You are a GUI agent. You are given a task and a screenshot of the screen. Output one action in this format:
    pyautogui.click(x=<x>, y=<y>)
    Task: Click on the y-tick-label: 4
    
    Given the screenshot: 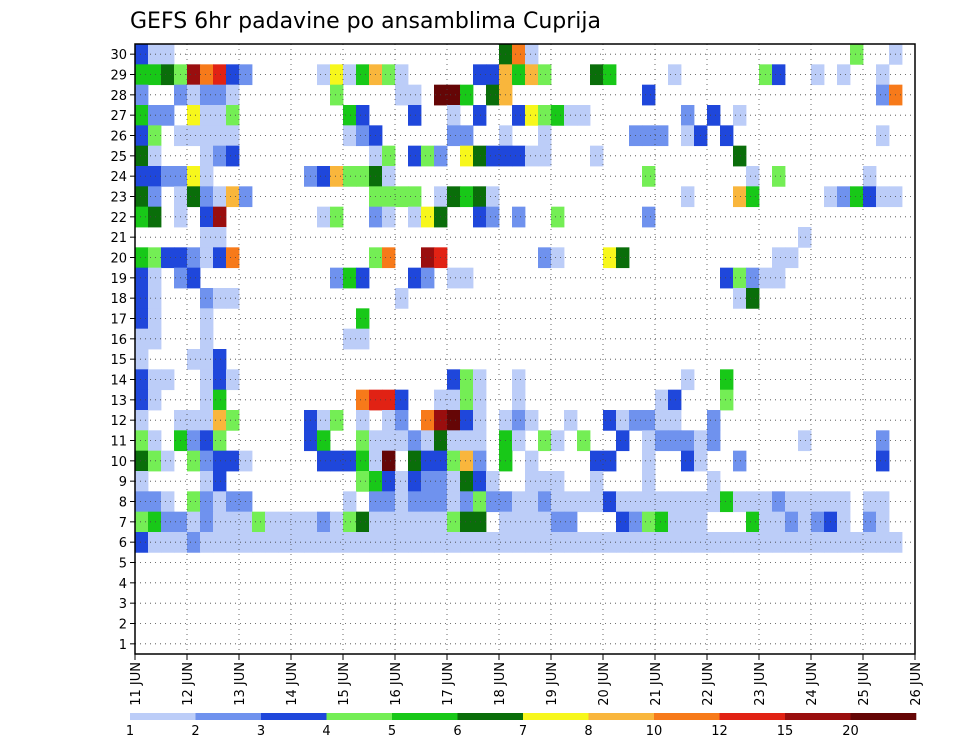 What is the action you would take?
    pyautogui.click(x=123, y=584)
    